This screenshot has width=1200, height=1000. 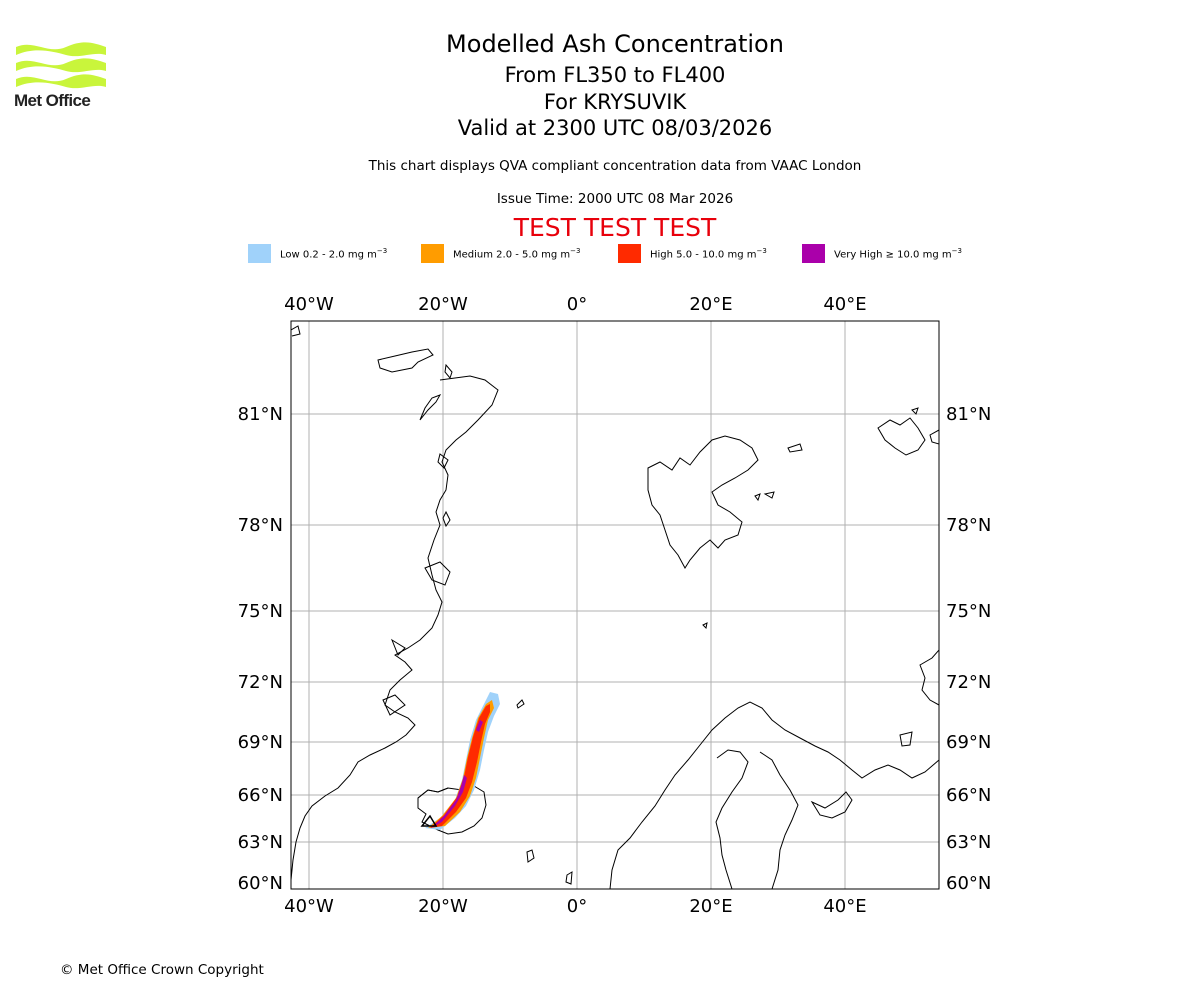 What do you see at coordinates (710, 906) in the screenshot?
I see `lon-label-bottom-20e: 20°E` at bounding box center [710, 906].